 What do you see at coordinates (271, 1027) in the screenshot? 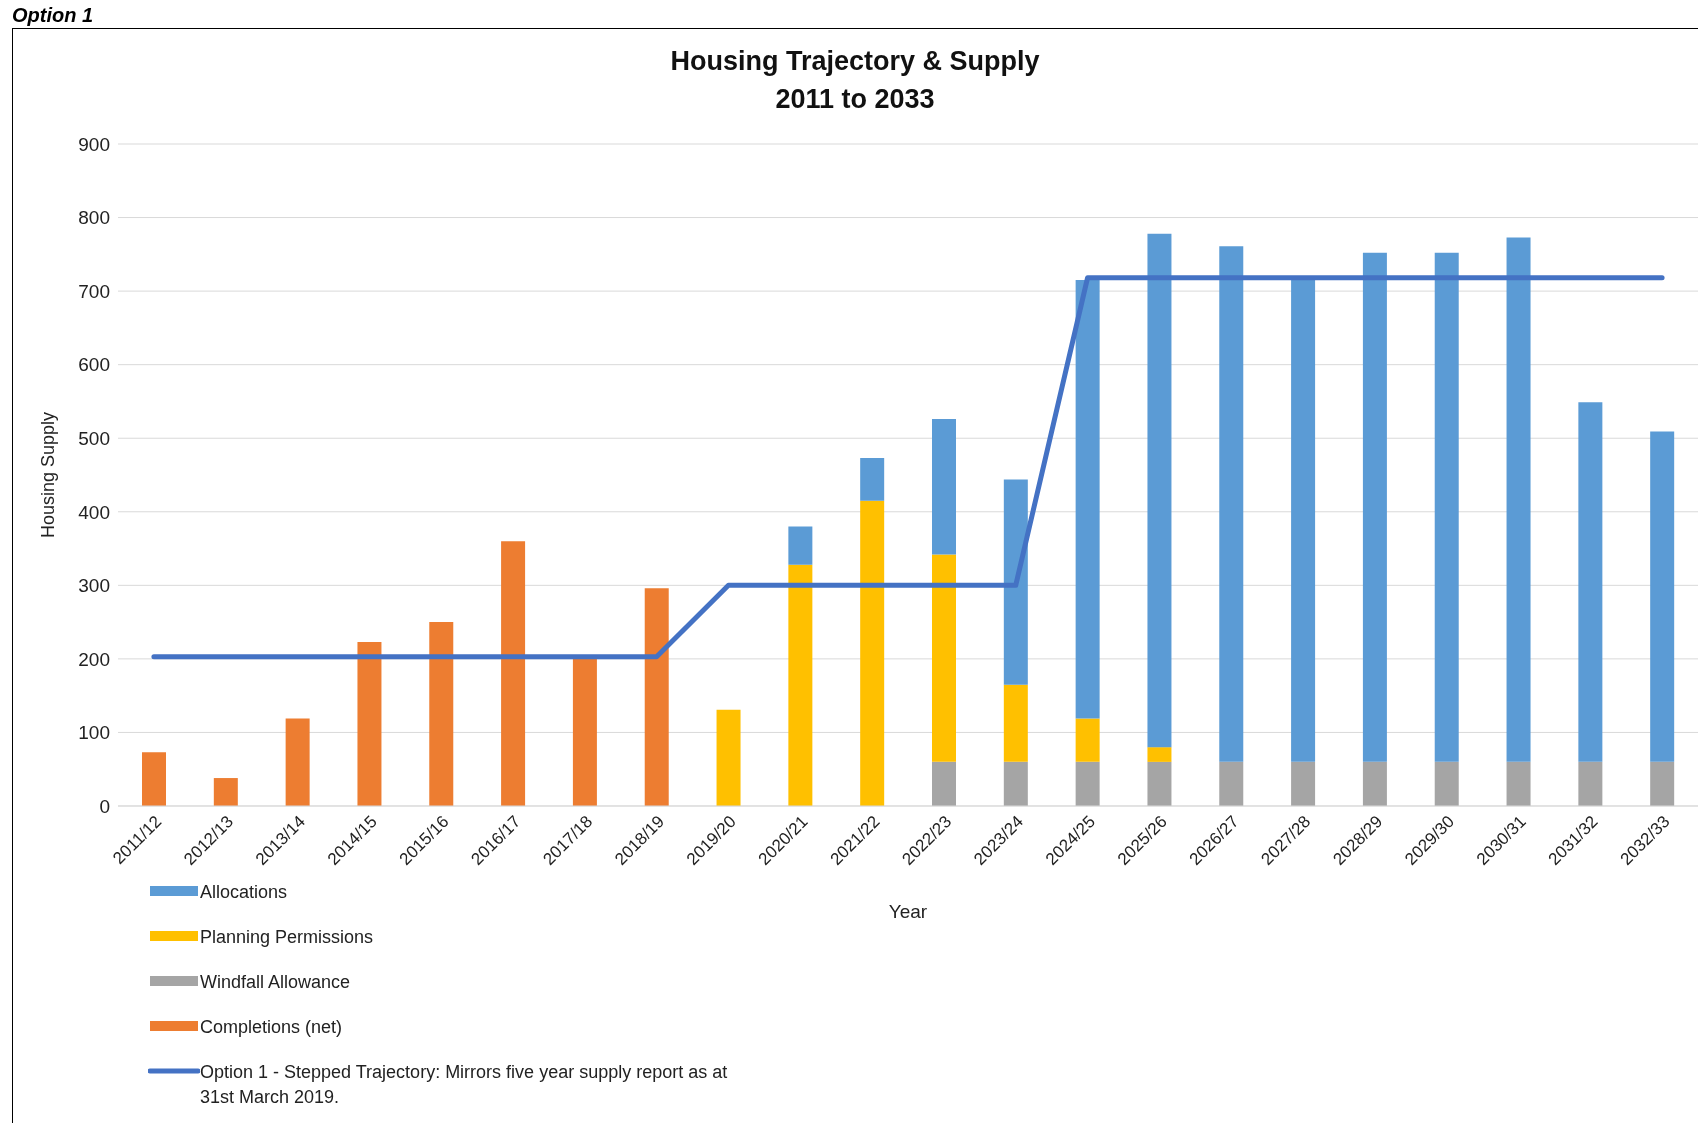
I see `legend-label: Completions (net)` at bounding box center [271, 1027].